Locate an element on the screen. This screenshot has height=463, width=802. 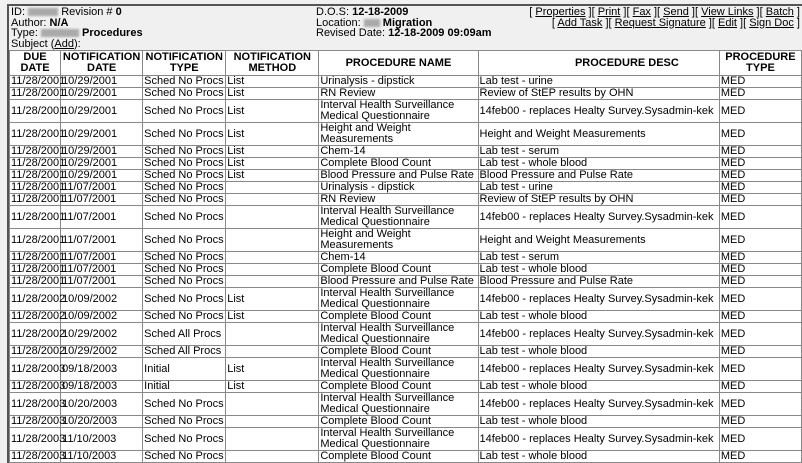
add-subject-link: Add is located at coordinates (64, 43).